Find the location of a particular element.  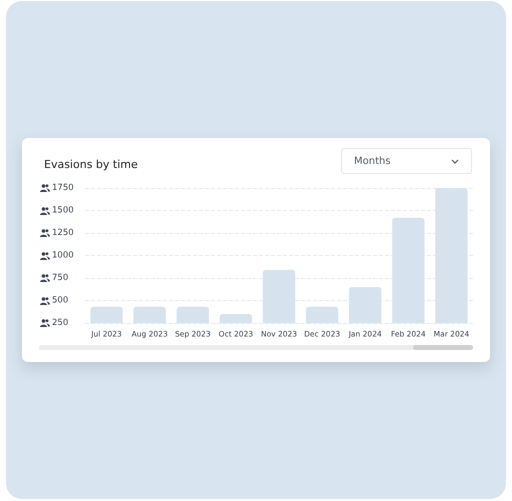

y-tick-label: 750 is located at coordinates (60, 278).